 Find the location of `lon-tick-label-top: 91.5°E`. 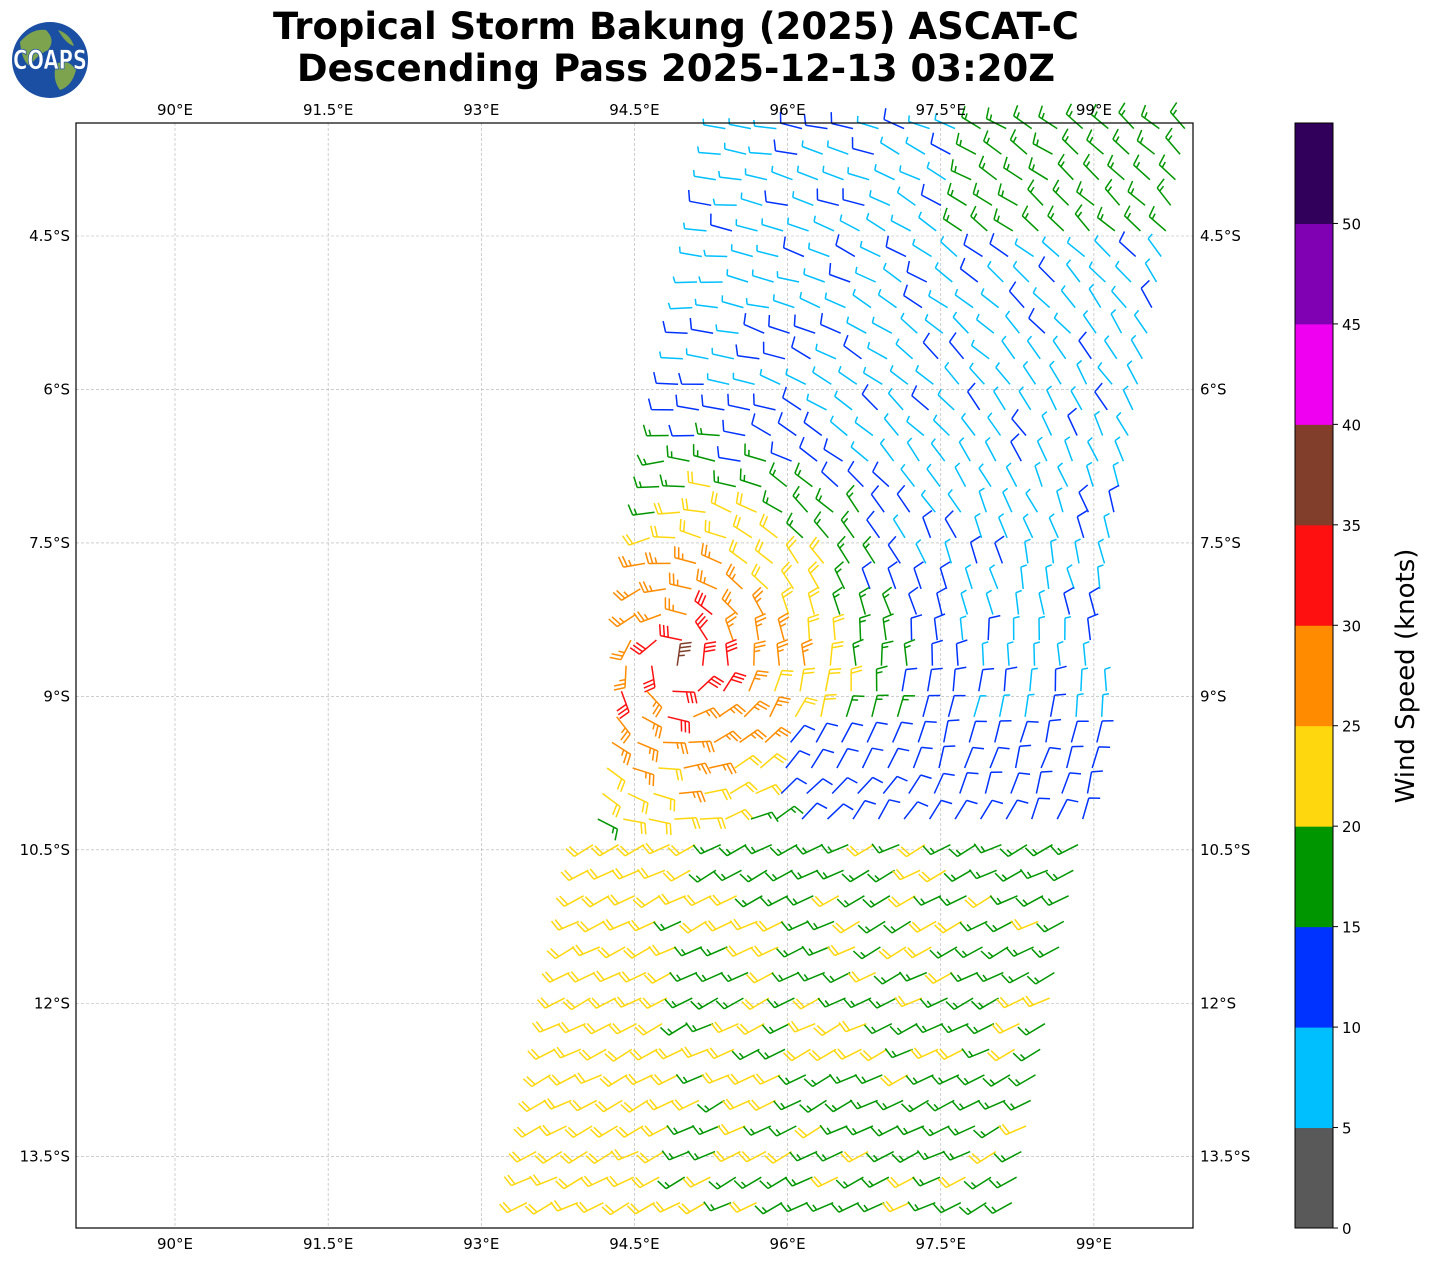

lon-tick-label-top: 91.5°E is located at coordinates (328, 110).